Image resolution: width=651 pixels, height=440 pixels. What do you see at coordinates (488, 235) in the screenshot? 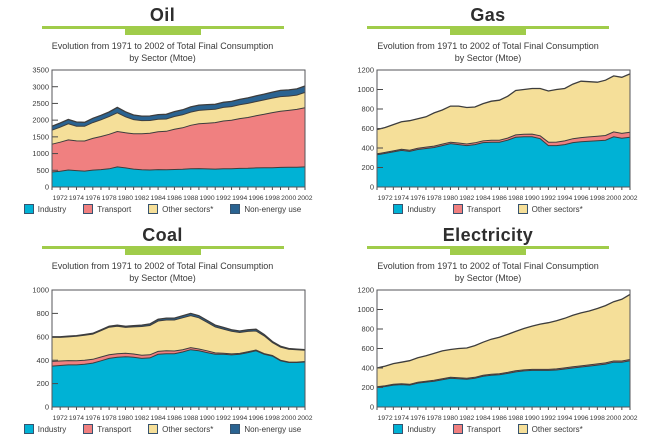
I see `chart-title-electricity: Electricity` at bounding box center [488, 235].